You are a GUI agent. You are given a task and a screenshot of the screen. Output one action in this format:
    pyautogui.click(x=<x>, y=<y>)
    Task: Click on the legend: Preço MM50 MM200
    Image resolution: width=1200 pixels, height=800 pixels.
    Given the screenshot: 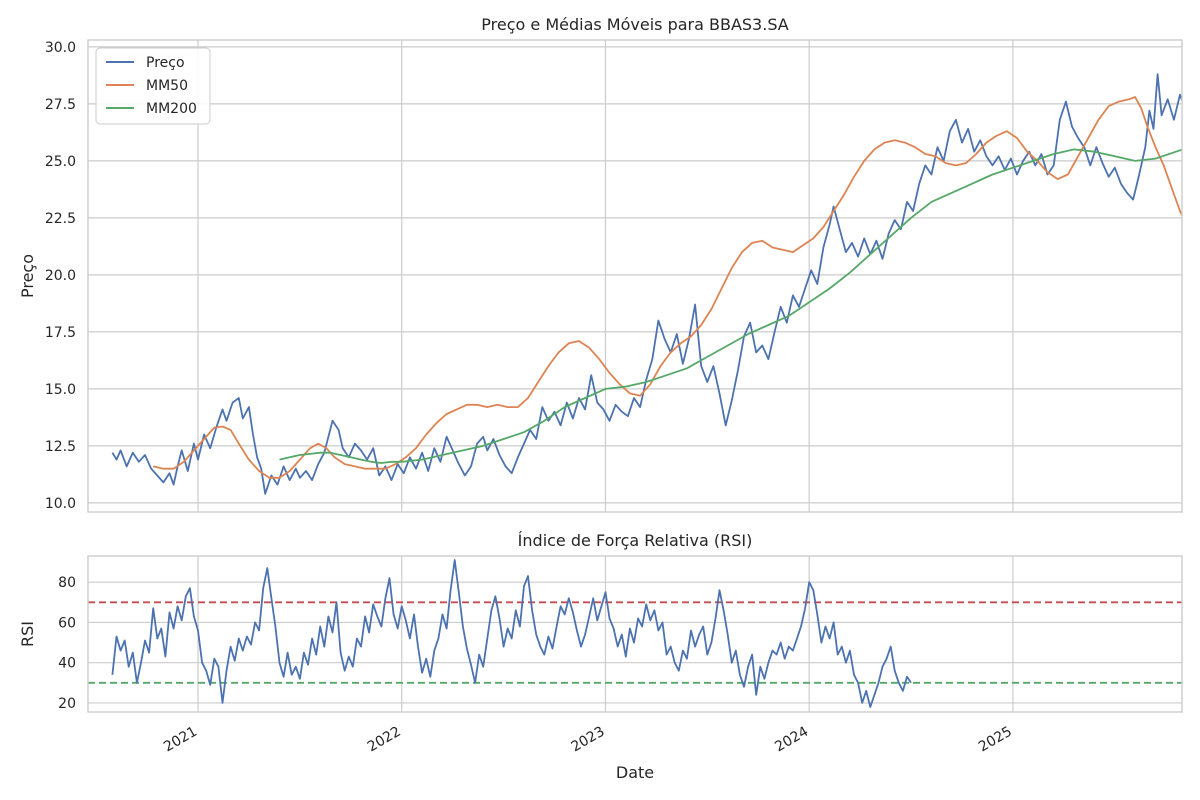 What is the action you would take?
    pyautogui.click(x=153, y=86)
    